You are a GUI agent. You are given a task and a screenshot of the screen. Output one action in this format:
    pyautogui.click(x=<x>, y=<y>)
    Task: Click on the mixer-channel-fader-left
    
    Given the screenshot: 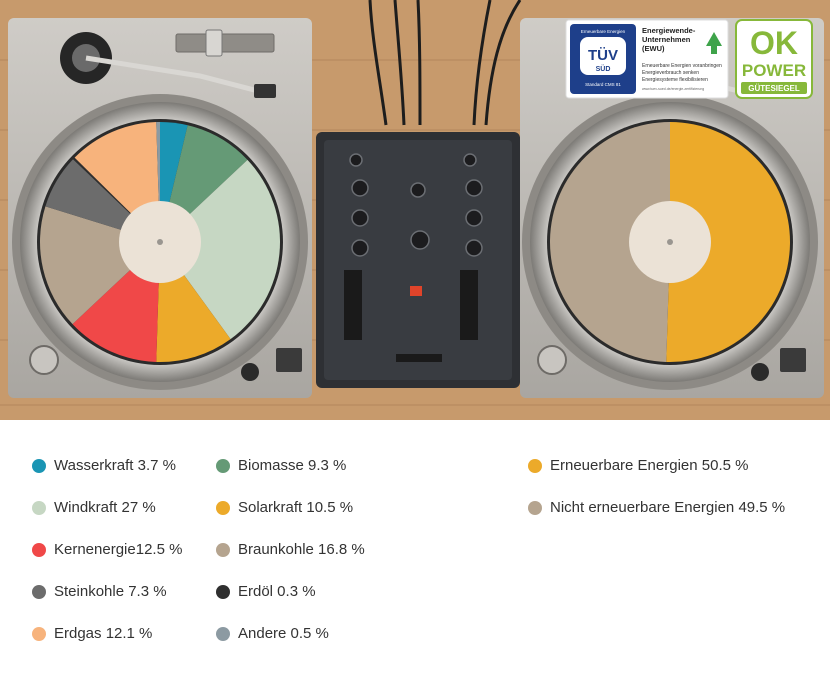 What is the action you would take?
    pyautogui.click(x=353, y=305)
    